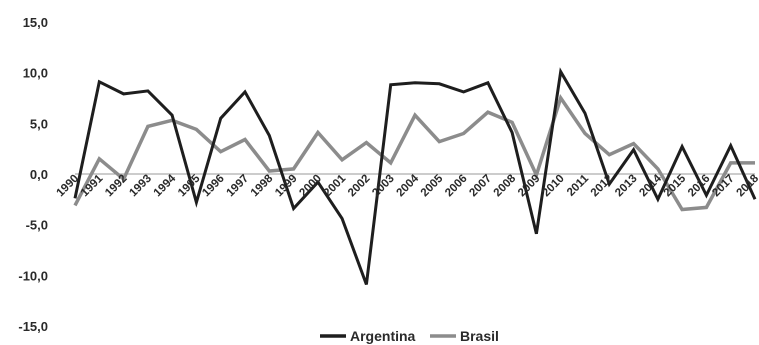 This screenshot has width=759, height=345. Describe the element at coordinates (626, 186) in the screenshot. I see `x-tick-label: 2013` at that location.